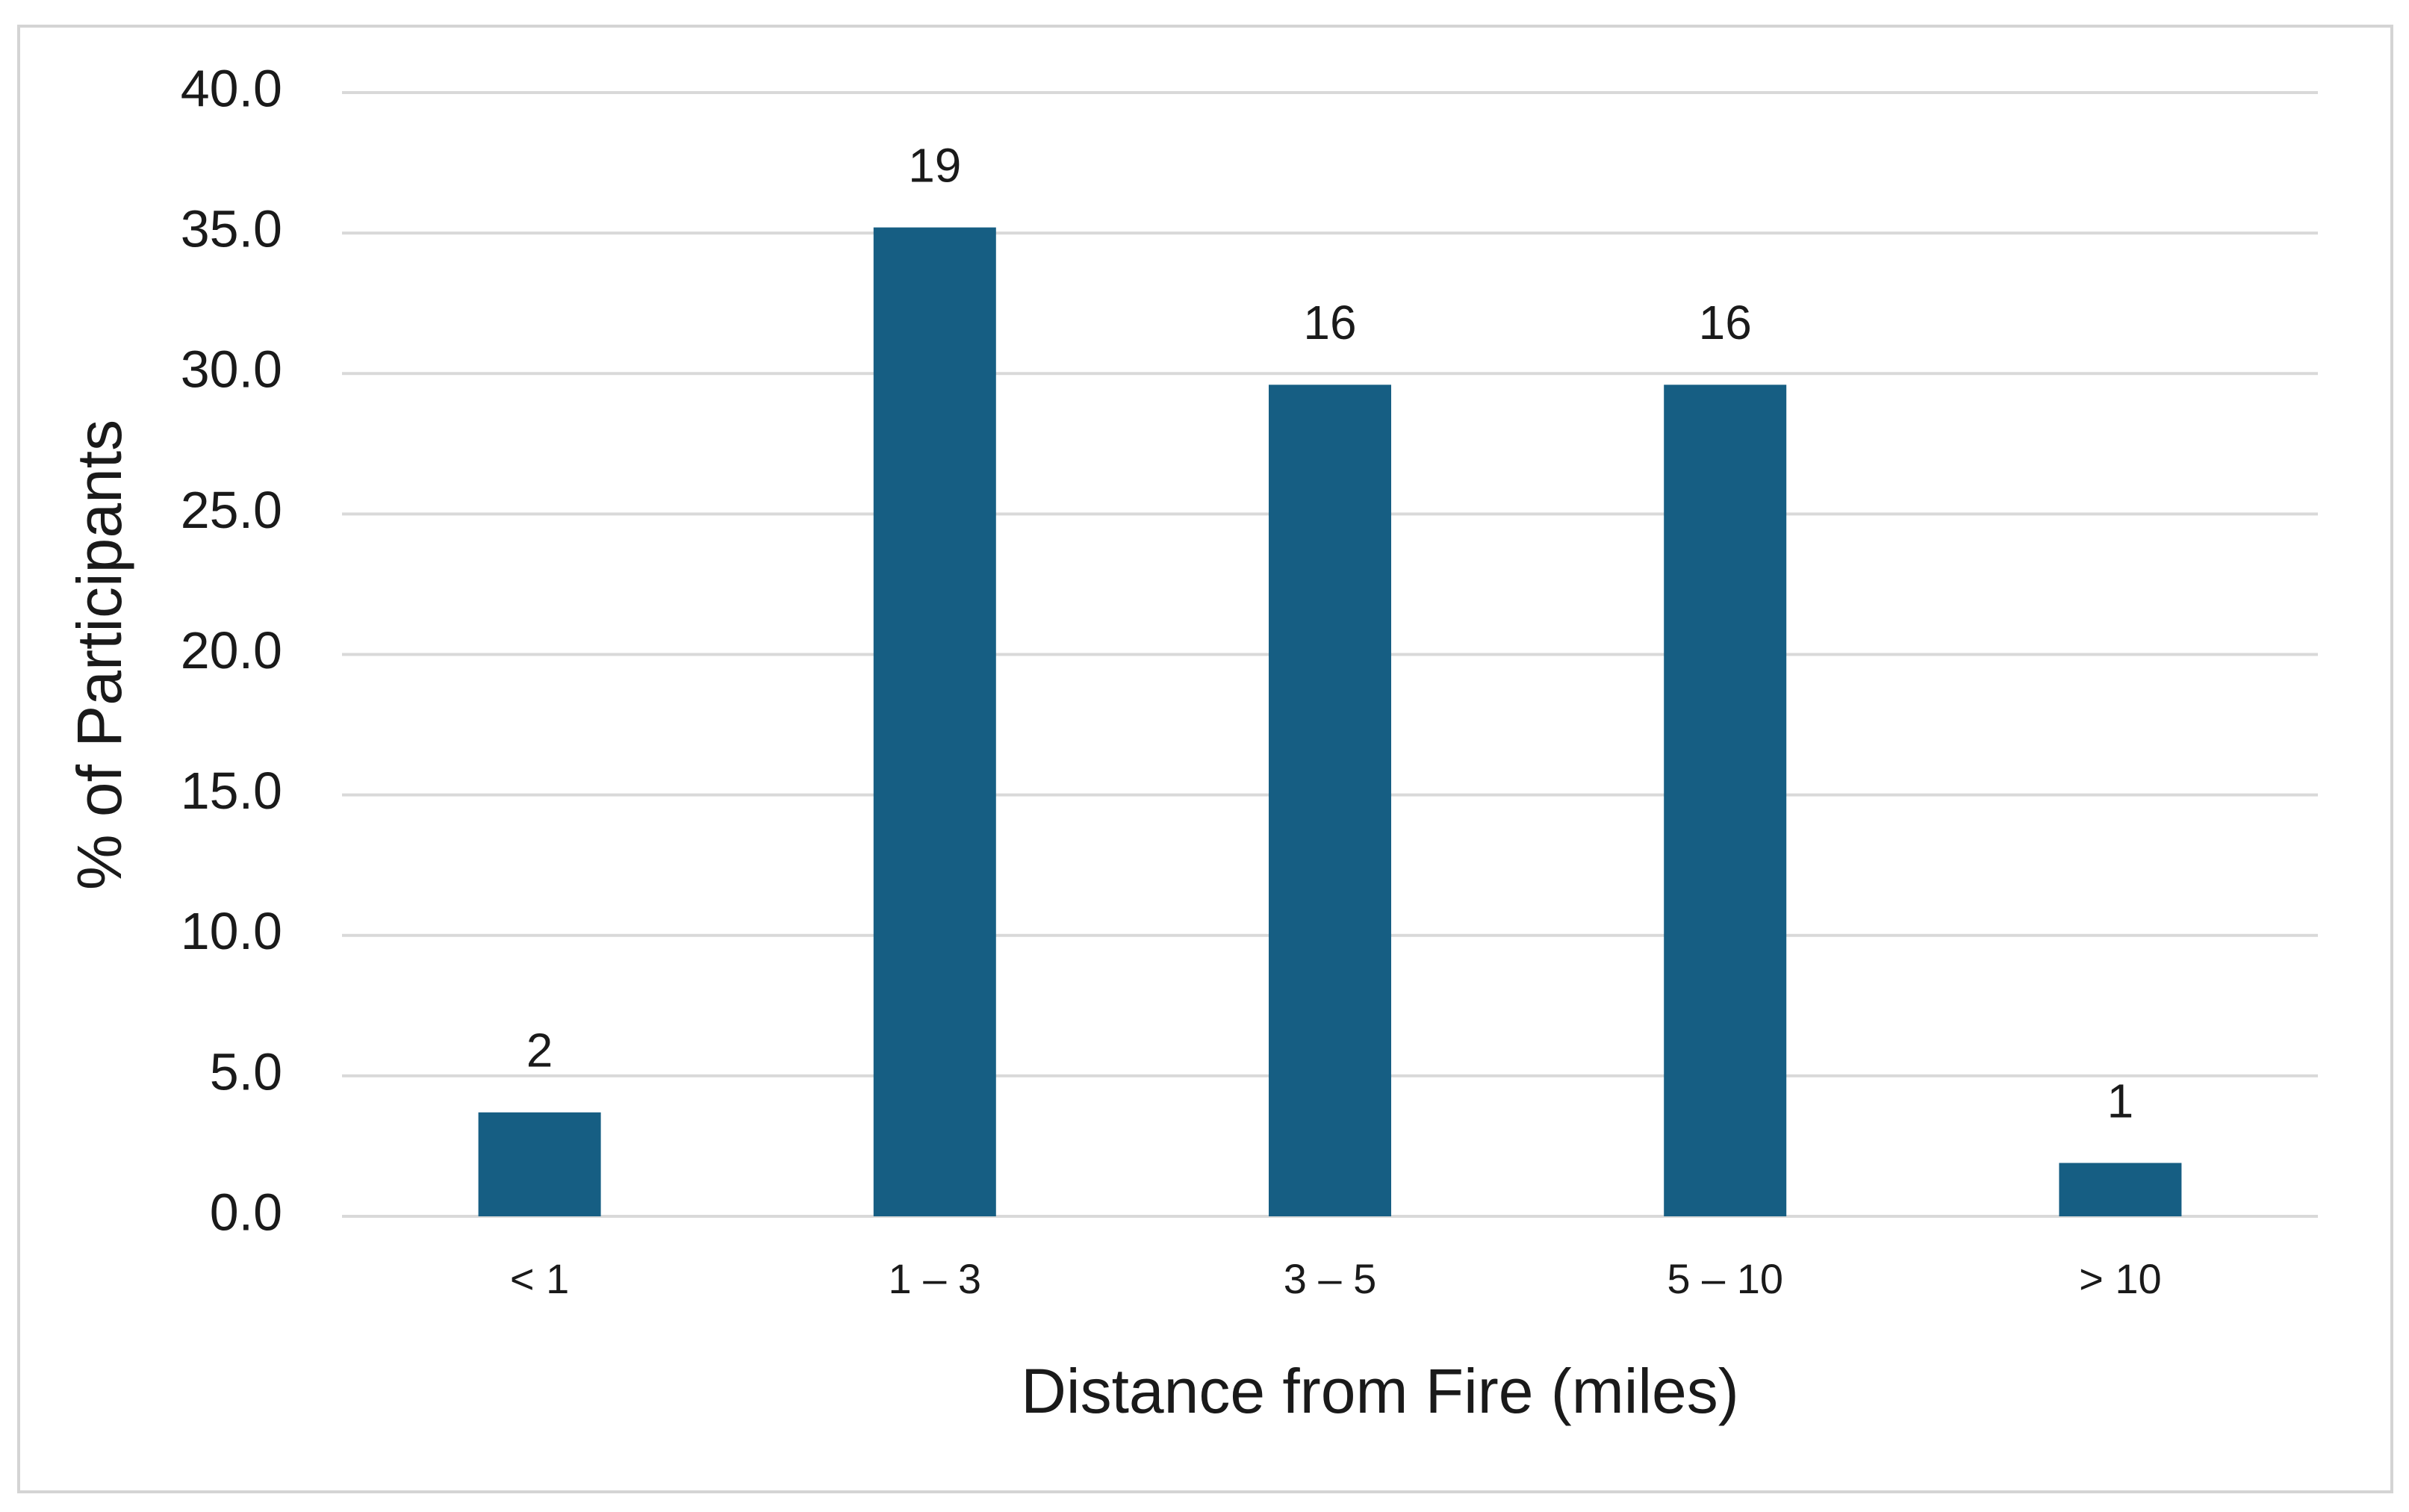 The image size is (2409, 1512). Describe the element at coordinates (231, 369) in the screenshot. I see `y-tick-label: 30.0` at that location.